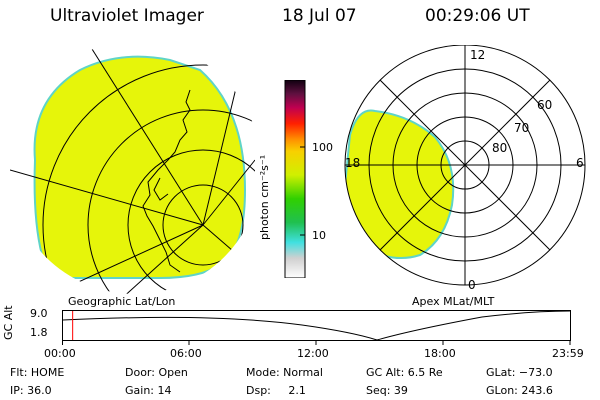 The width and height of the screenshot is (600, 400). Describe the element at coordinates (31, 390) in the screenshot. I see `status-ip: IP: 36.0` at that location.